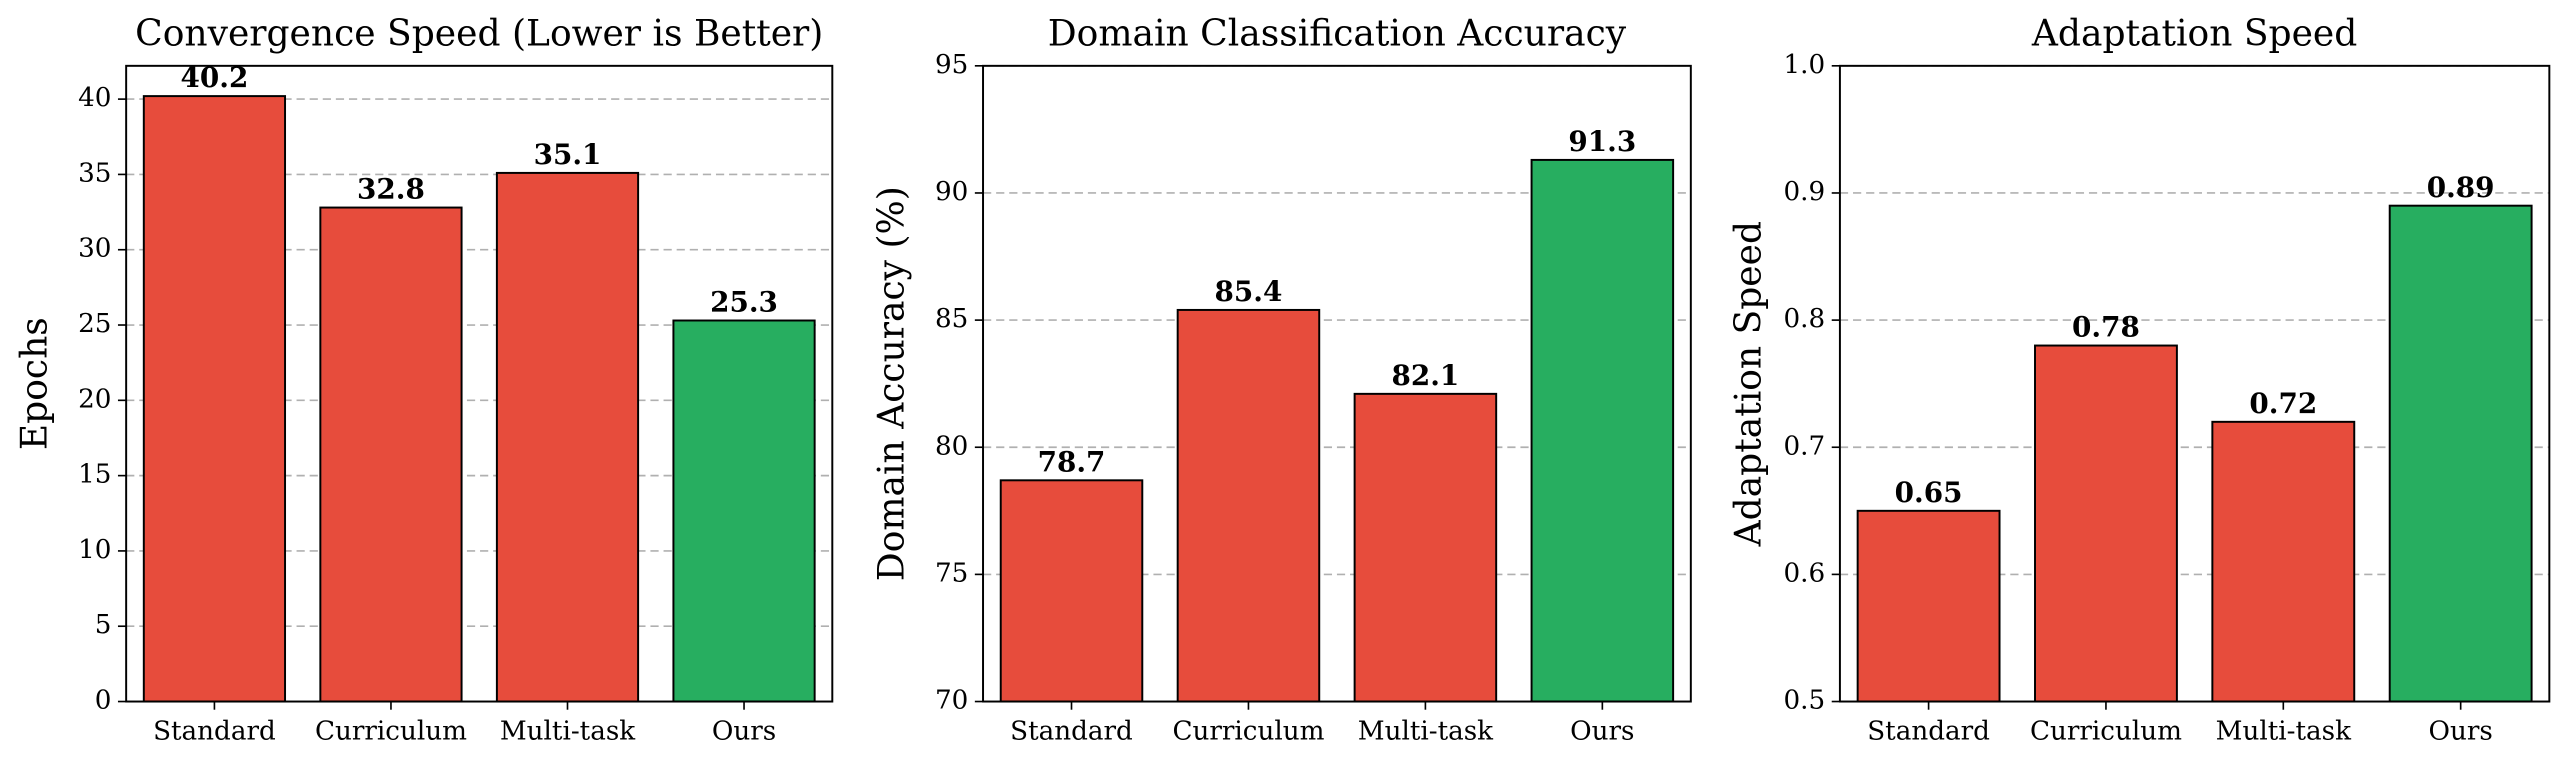 The image size is (2569, 773). Describe the element at coordinates (1929, 492) in the screenshot. I see `value-label: 0.65` at that location.